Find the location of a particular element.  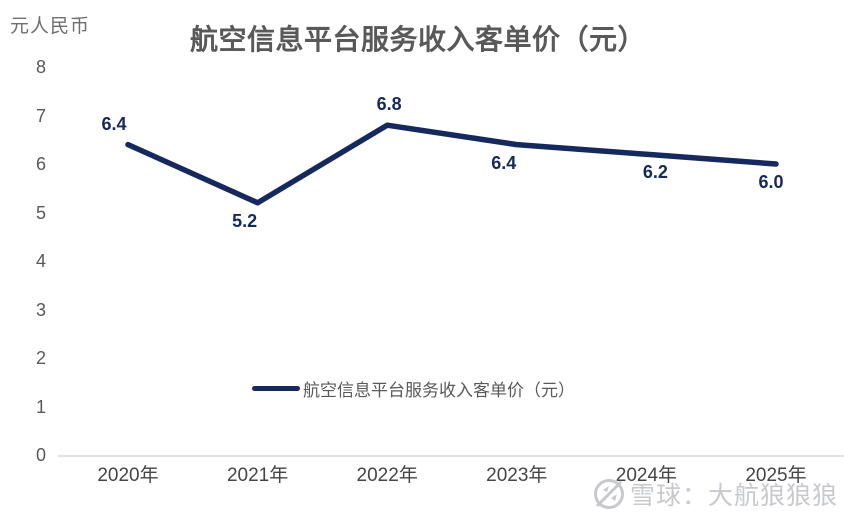

data-label: 6.8 is located at coordinates (389, 104).